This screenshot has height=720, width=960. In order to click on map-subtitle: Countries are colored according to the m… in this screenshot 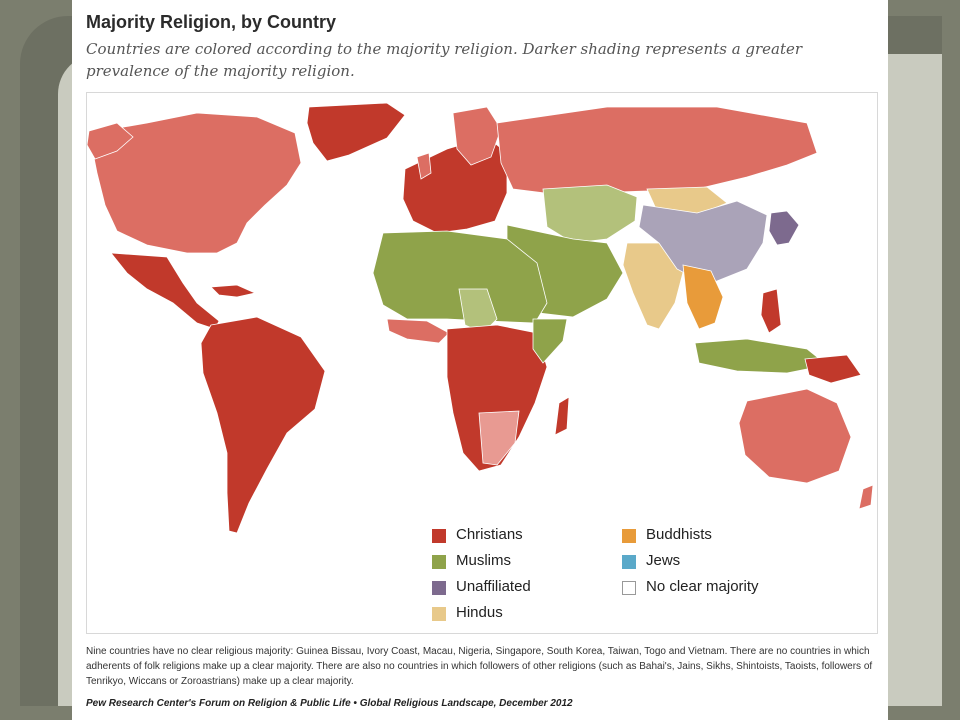, I will do `click(444, 60)`.